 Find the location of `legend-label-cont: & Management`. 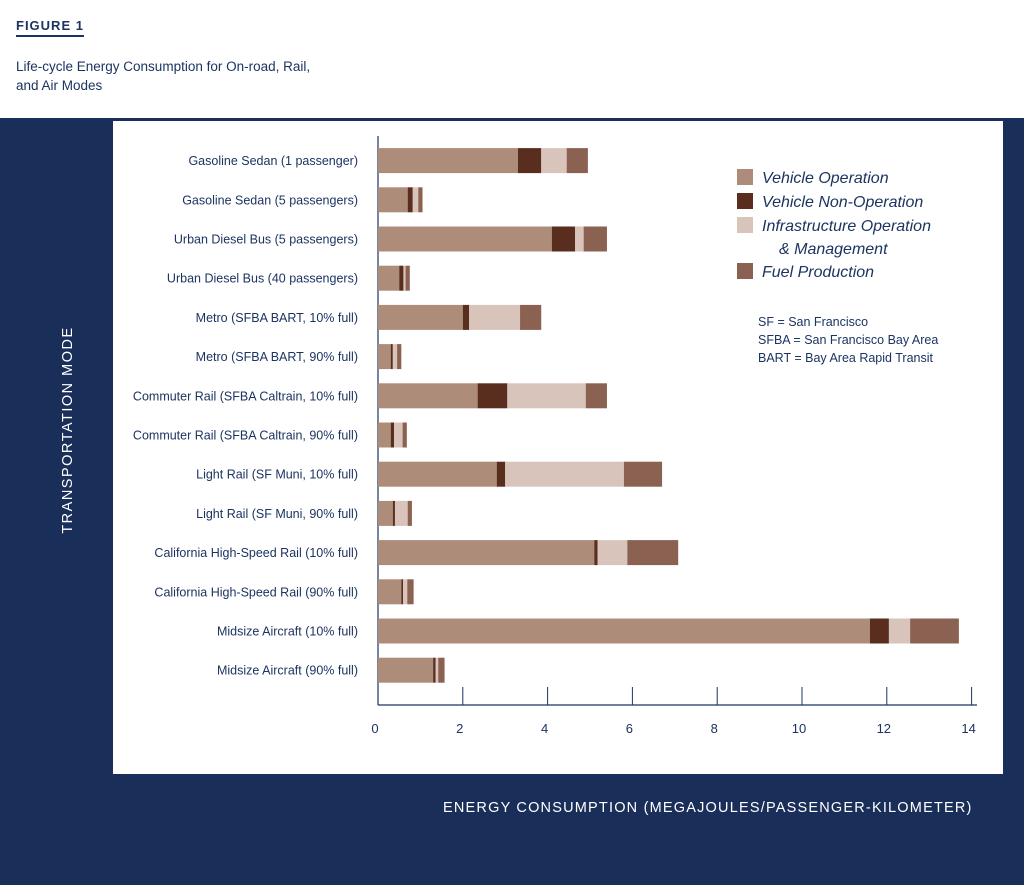

legend-label-cont: & Management is located at coordinates (833, 249).